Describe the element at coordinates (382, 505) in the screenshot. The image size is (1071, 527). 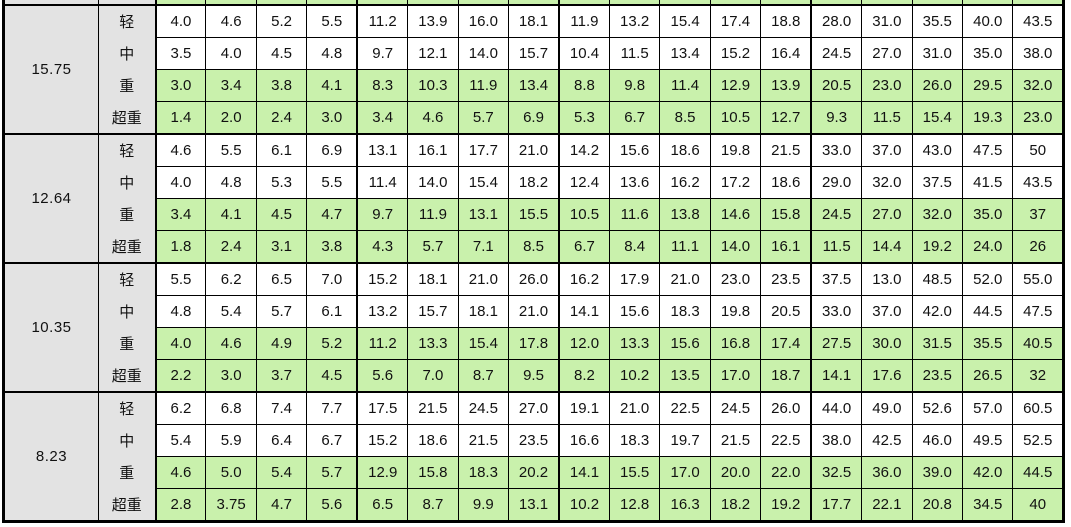
I see `table-cell: 6.5` at that location.